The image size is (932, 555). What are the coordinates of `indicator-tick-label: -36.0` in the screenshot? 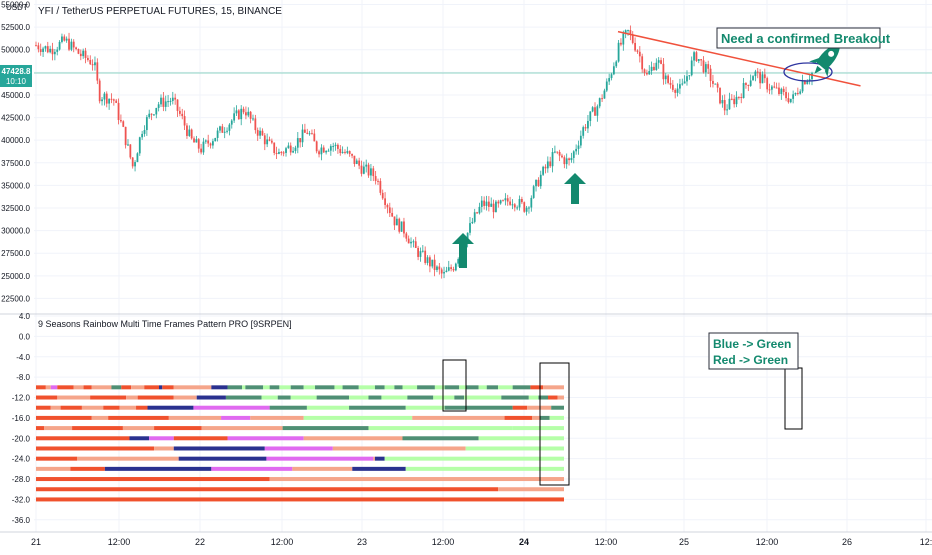 It's located at (21, 520).